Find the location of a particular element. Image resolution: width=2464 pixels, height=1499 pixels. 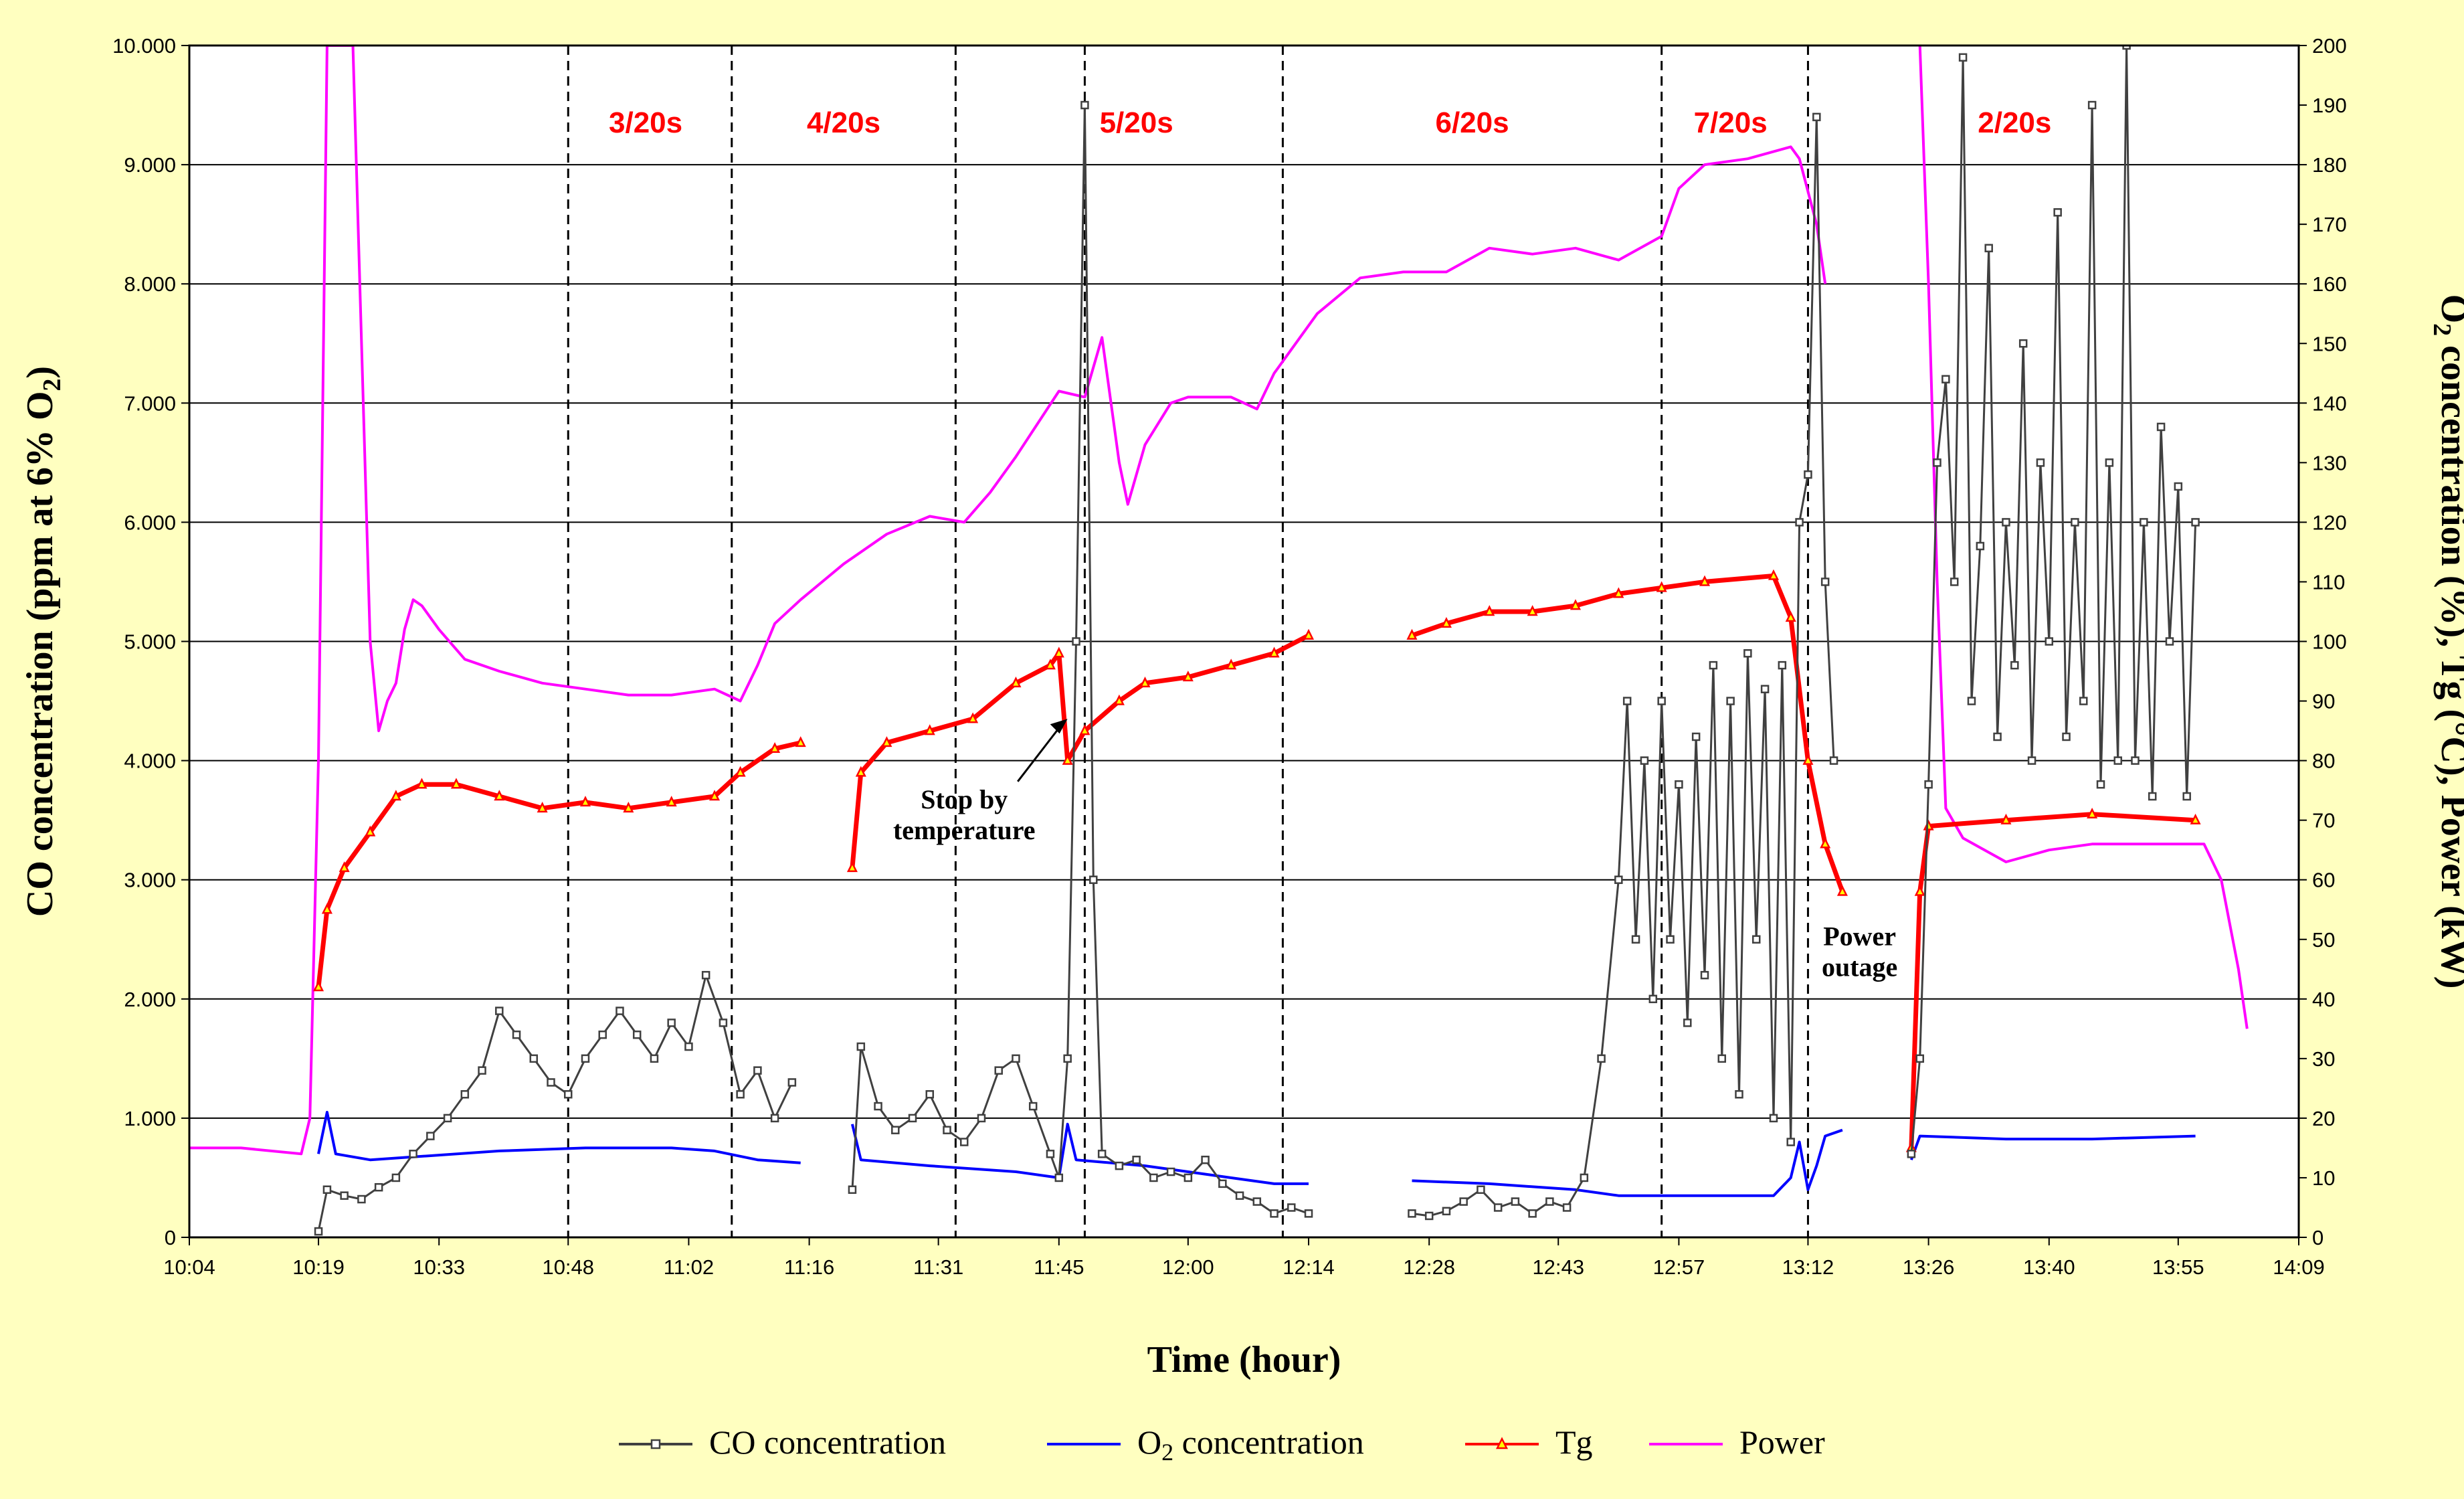

y-right-title-subscript: 2 is located at coordinates (2442, 329).